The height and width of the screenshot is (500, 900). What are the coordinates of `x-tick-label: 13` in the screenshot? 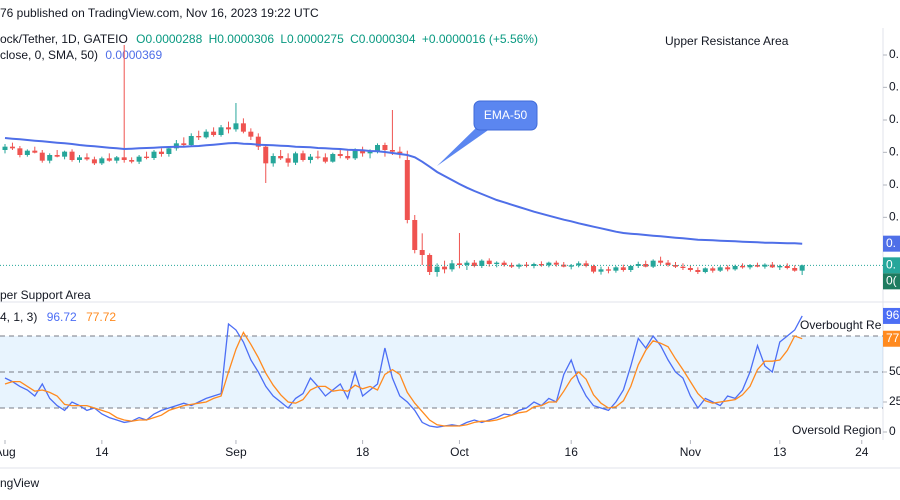 It's located at (780, 452).